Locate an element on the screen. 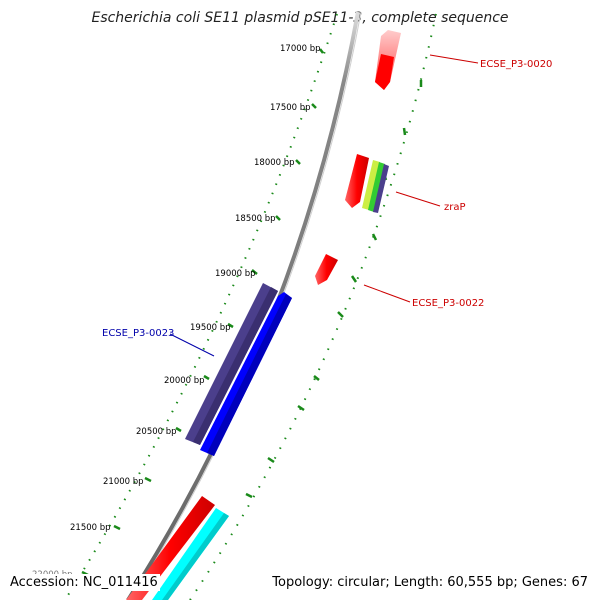 The height and width of the screenshot is (600, 600). label-zraP: zraP is located at coordinates (455, 207).